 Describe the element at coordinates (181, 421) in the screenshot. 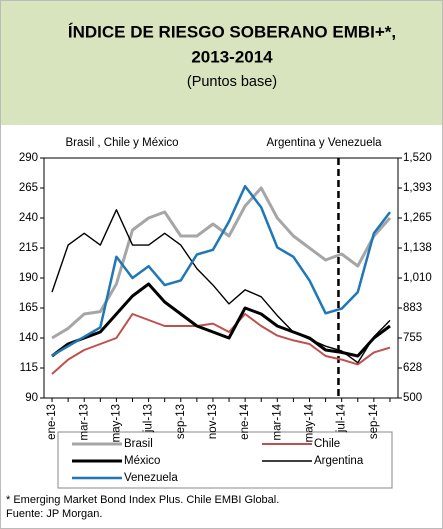

I see `x-tick-label: sep-13` at that location.